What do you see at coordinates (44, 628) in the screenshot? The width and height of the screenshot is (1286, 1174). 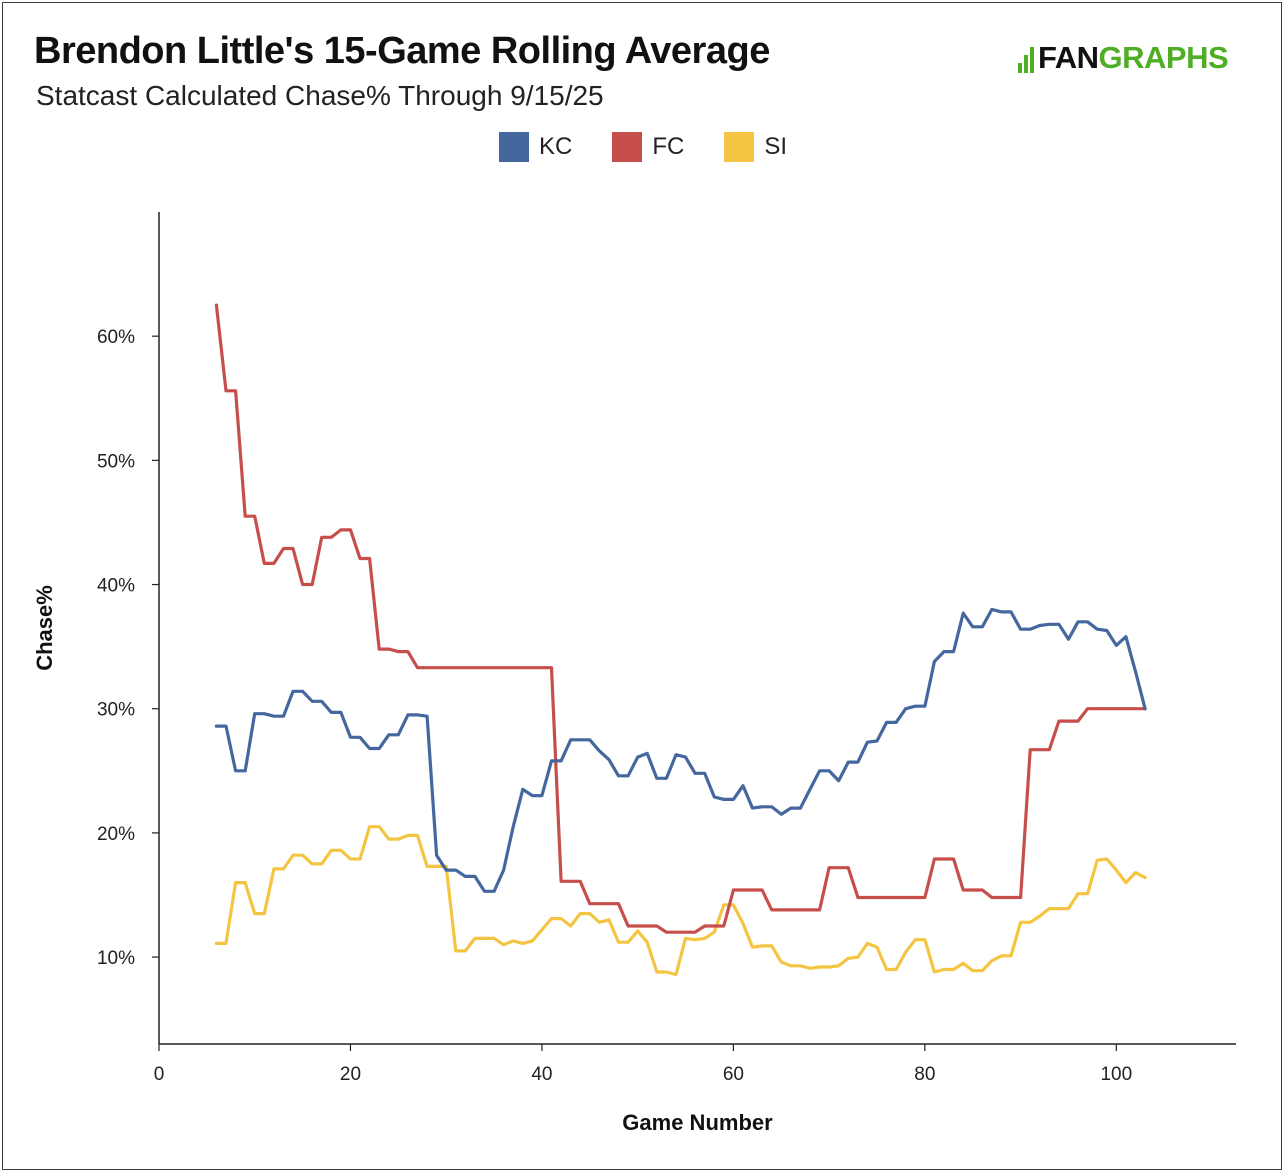 I see `y-axis-title: Chase%` at bounding box center [44, 628].